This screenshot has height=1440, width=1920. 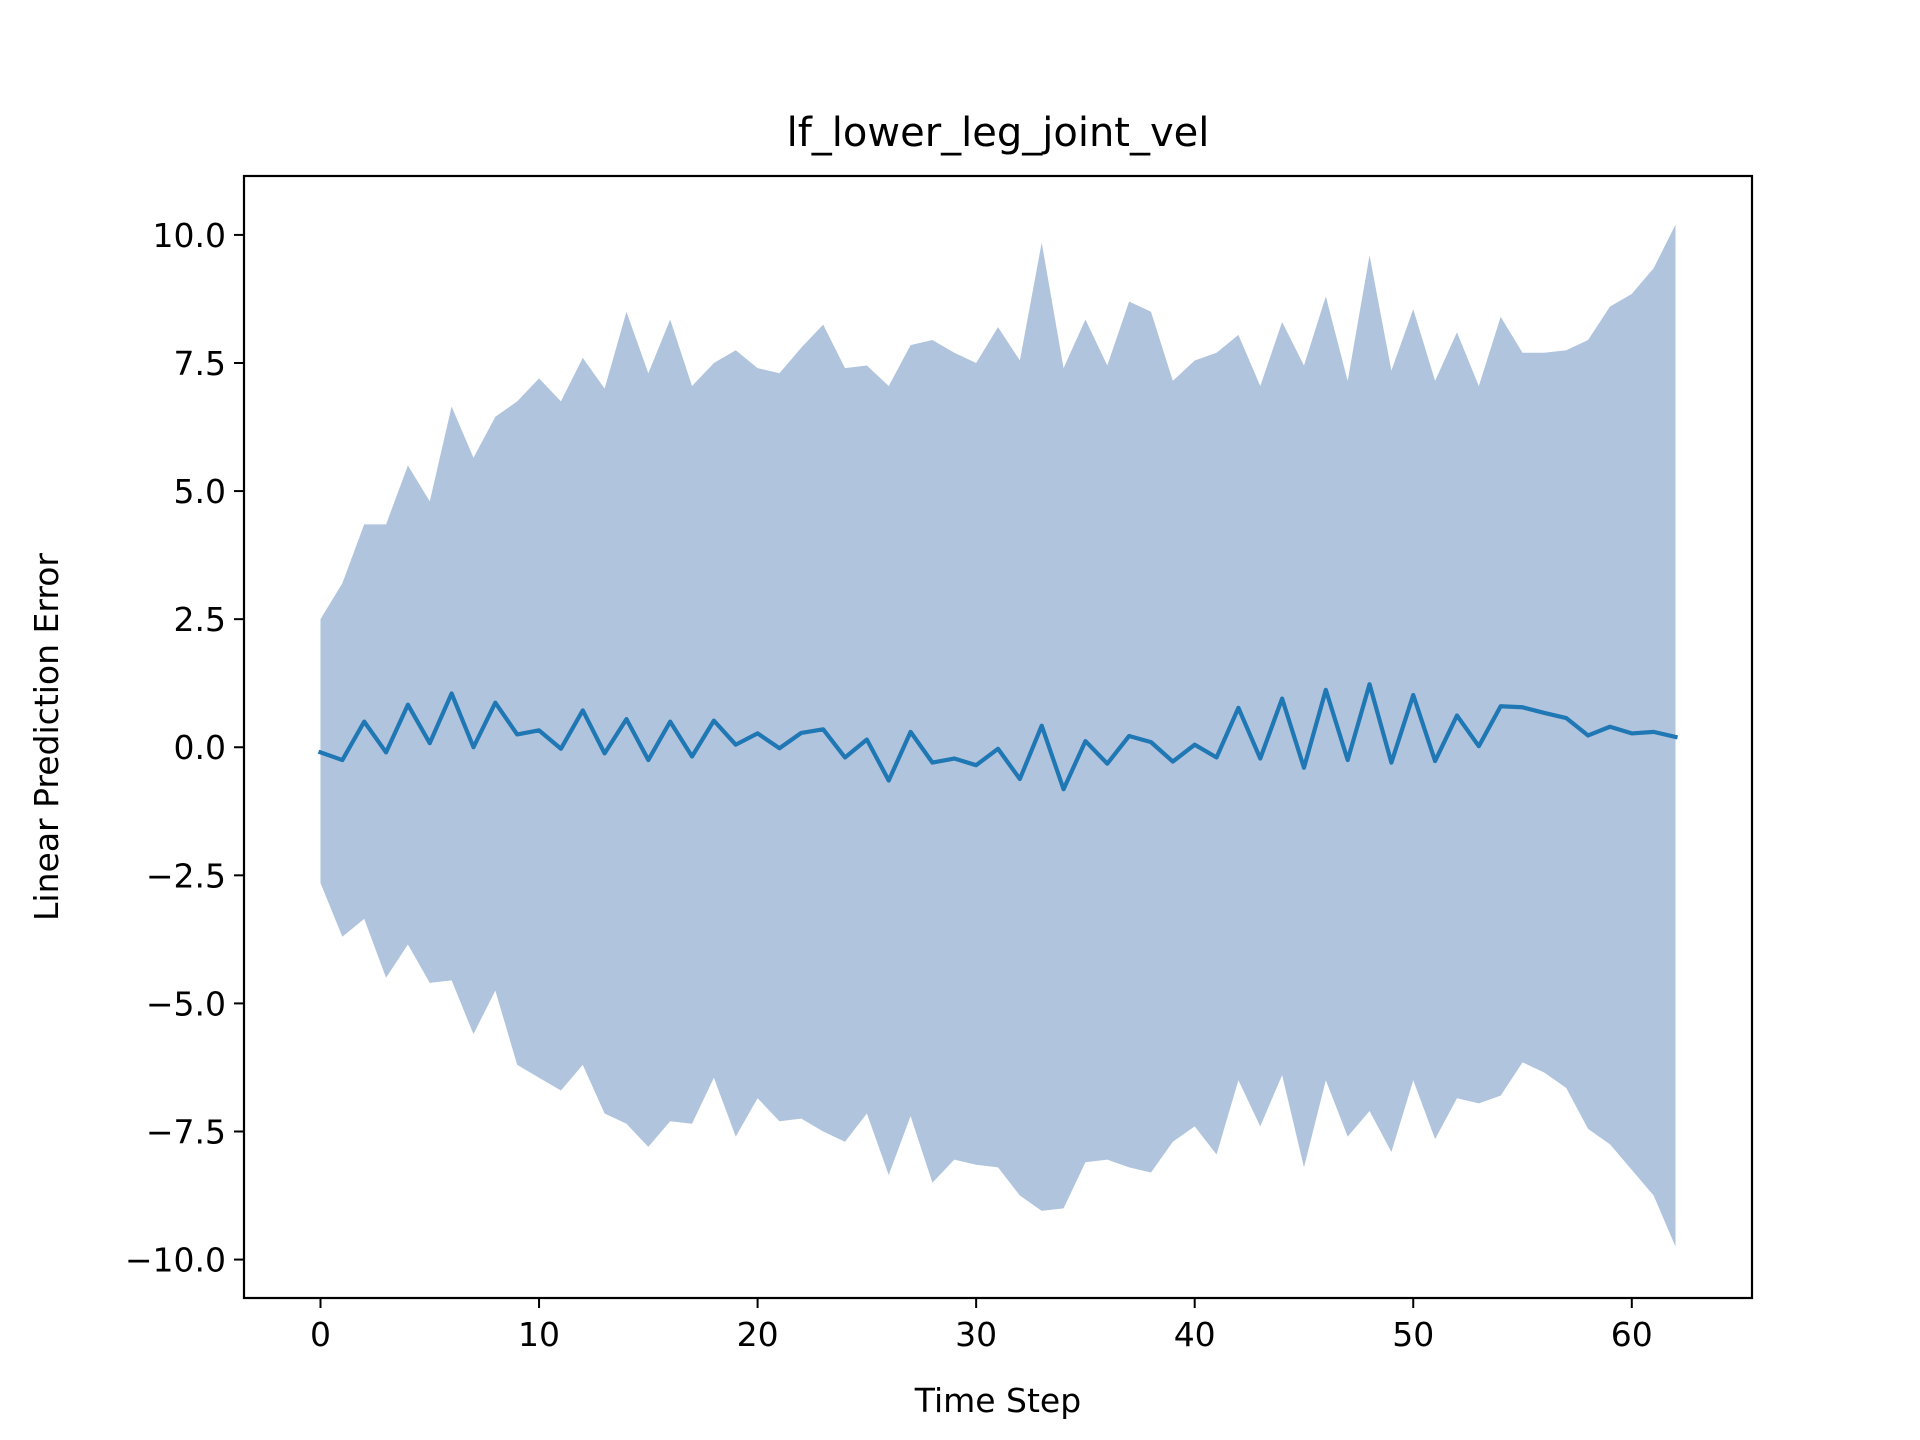 I want to click on y-axis-label: Linear Prediction Error, so click(x=46, y=737).